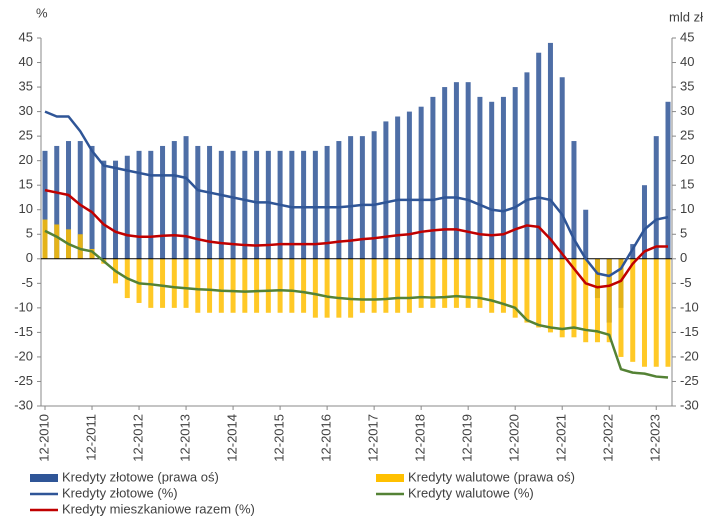  What do you see at coordinates (26, 86) in the screenshot?
I see `y-tick-label: 35` at bounding box center [26, 86].